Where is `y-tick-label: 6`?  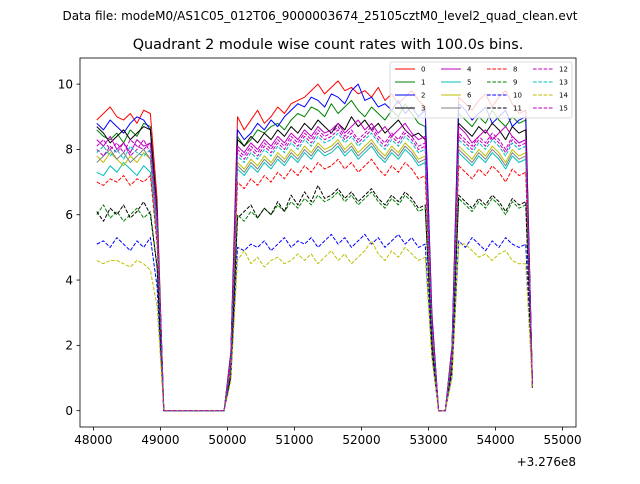 y-tick-label: 6 is located at coordinates (69, 215).